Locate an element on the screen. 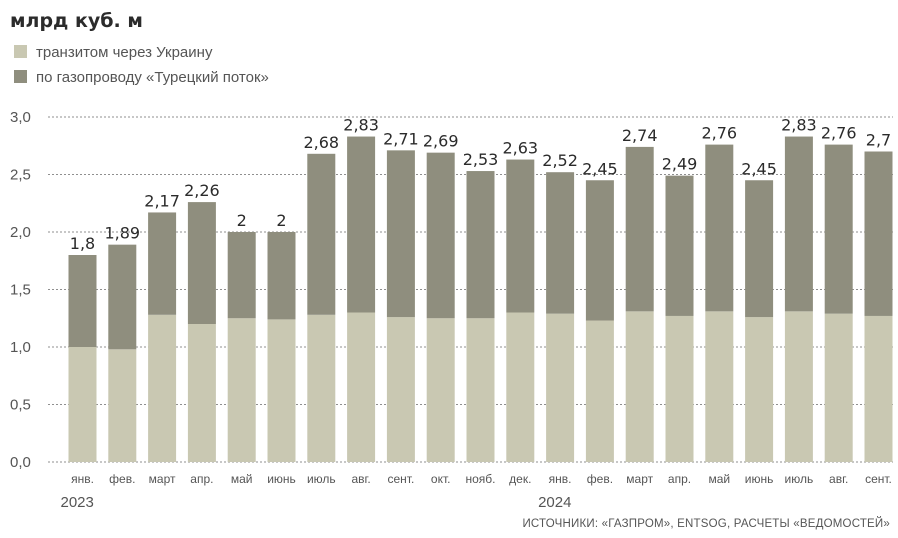 Image resolution: width=898 pixels, height=538 pixels. x-tick-label: апр. is located at coordinates (679, 479).